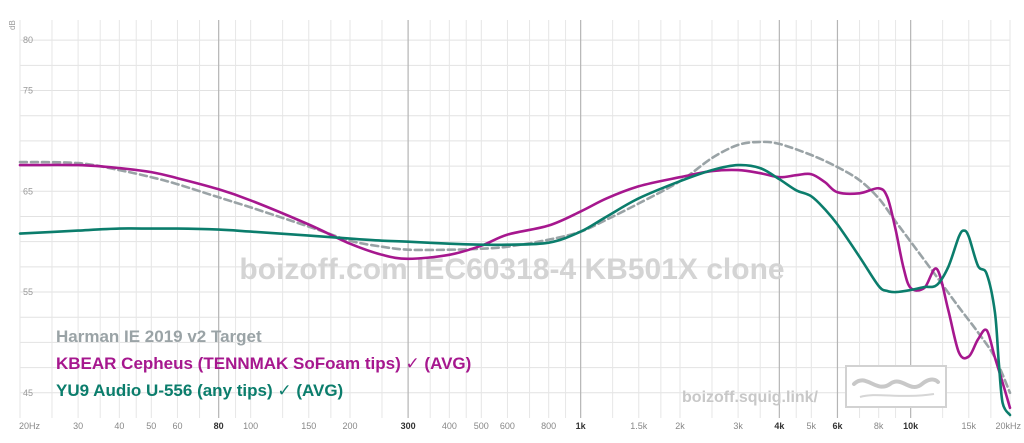 The height and width of the screenshot is (443, 1024). What do you see at coordinates (308, 426) in the screenshot?
I see `x-tick-label: 150` at bounding box center [308, 426].